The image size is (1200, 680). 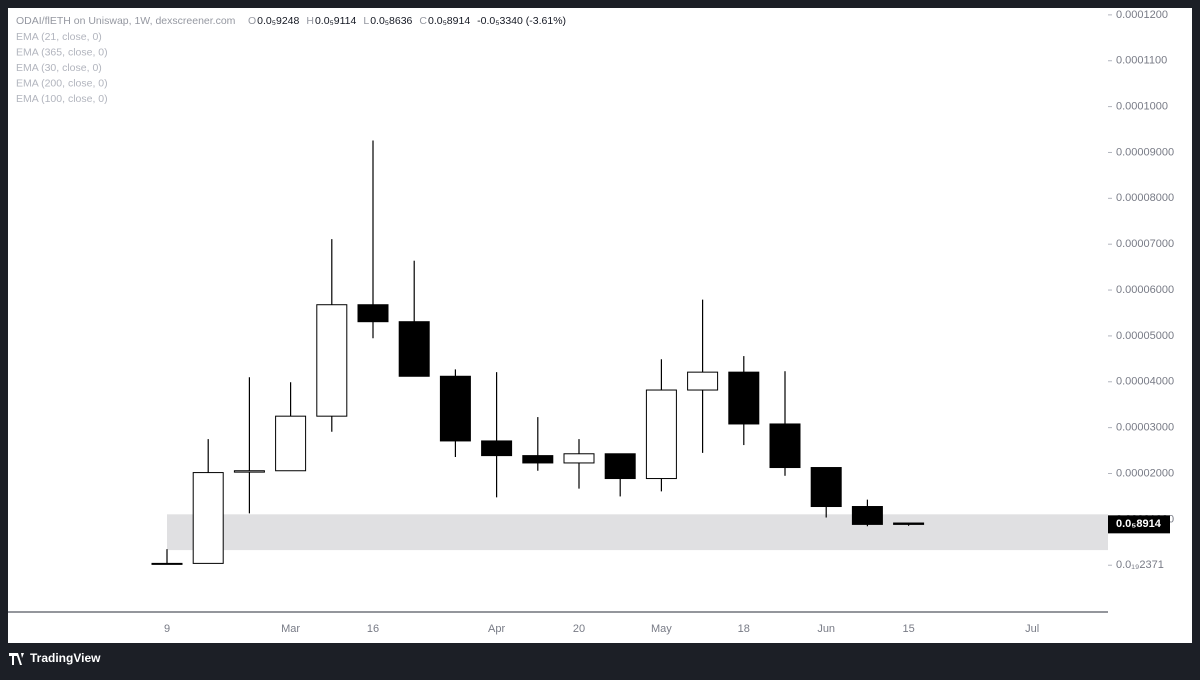 What do you see at coordinates (601, 629) in the screenshot?
I see `time-axis: 9Mar16Apr20May18Jun15Jul2` at bounding box center [601, 629].